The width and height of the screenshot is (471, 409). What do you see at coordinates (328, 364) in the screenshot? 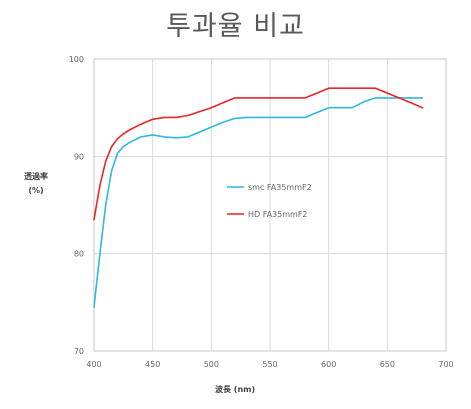
I see `x-tick-label: 600` at bounding box center [328, 364].